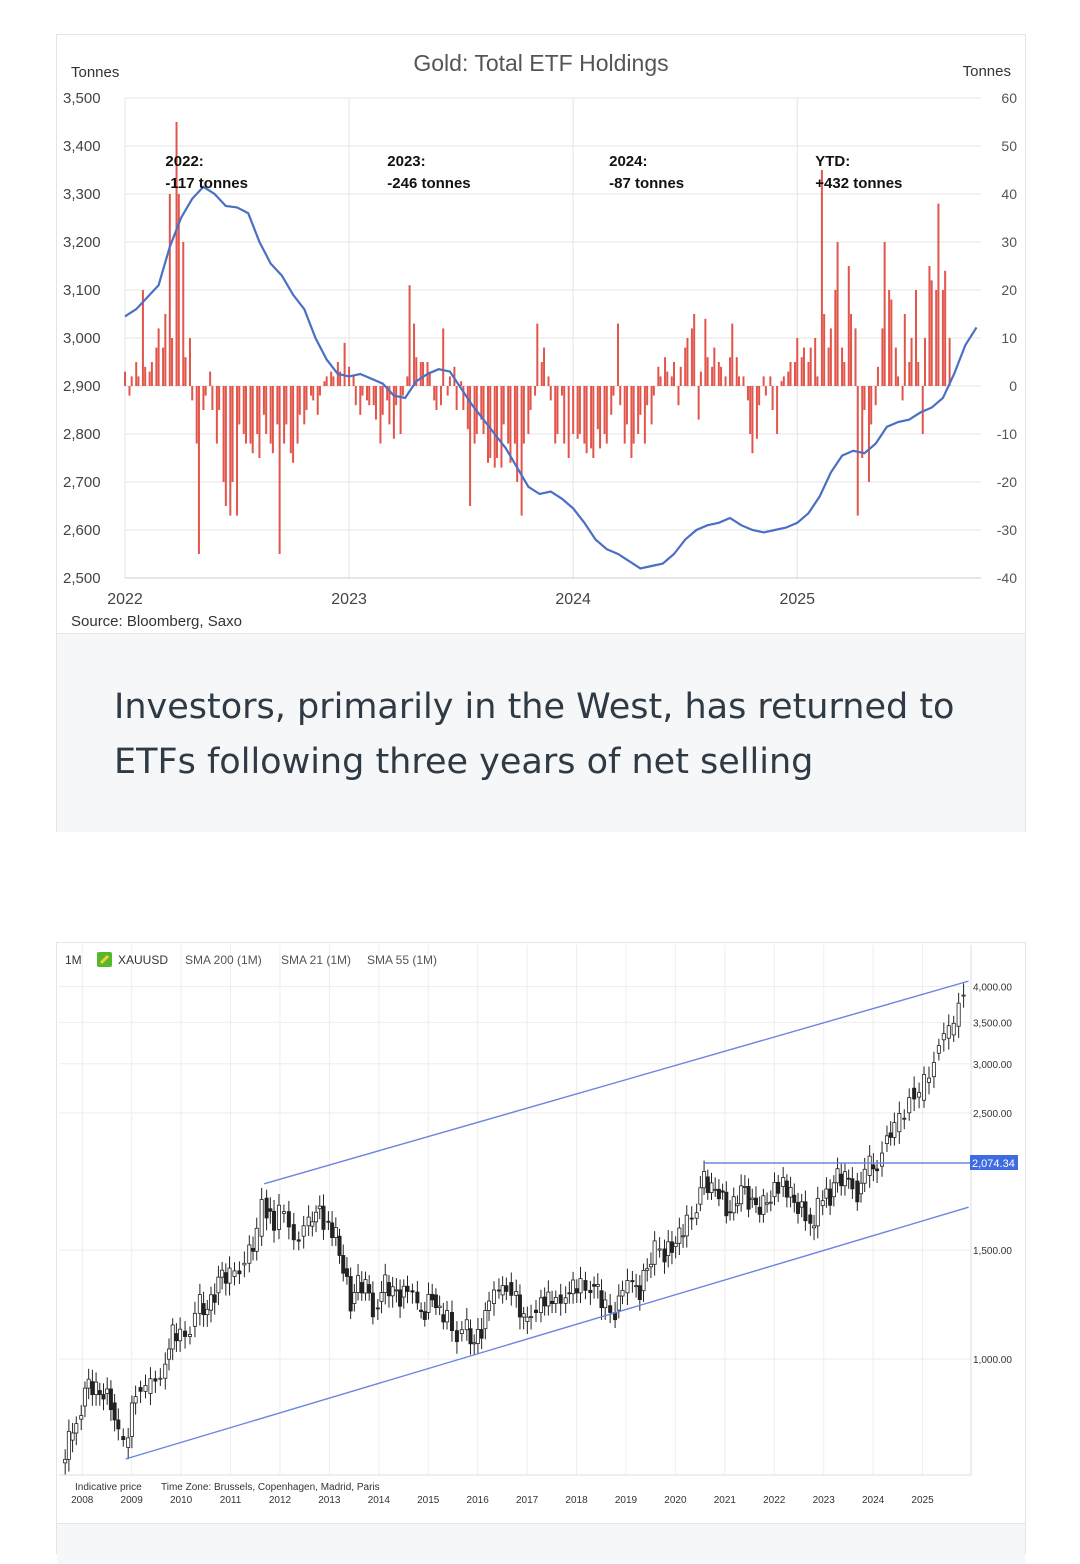 The height and width of the screenshot is (1564, 1080). What do you see at coordinates (82, 482) in the screenshot?
I see `left-tick-label: 2,700` at bounding box center [82, 482].